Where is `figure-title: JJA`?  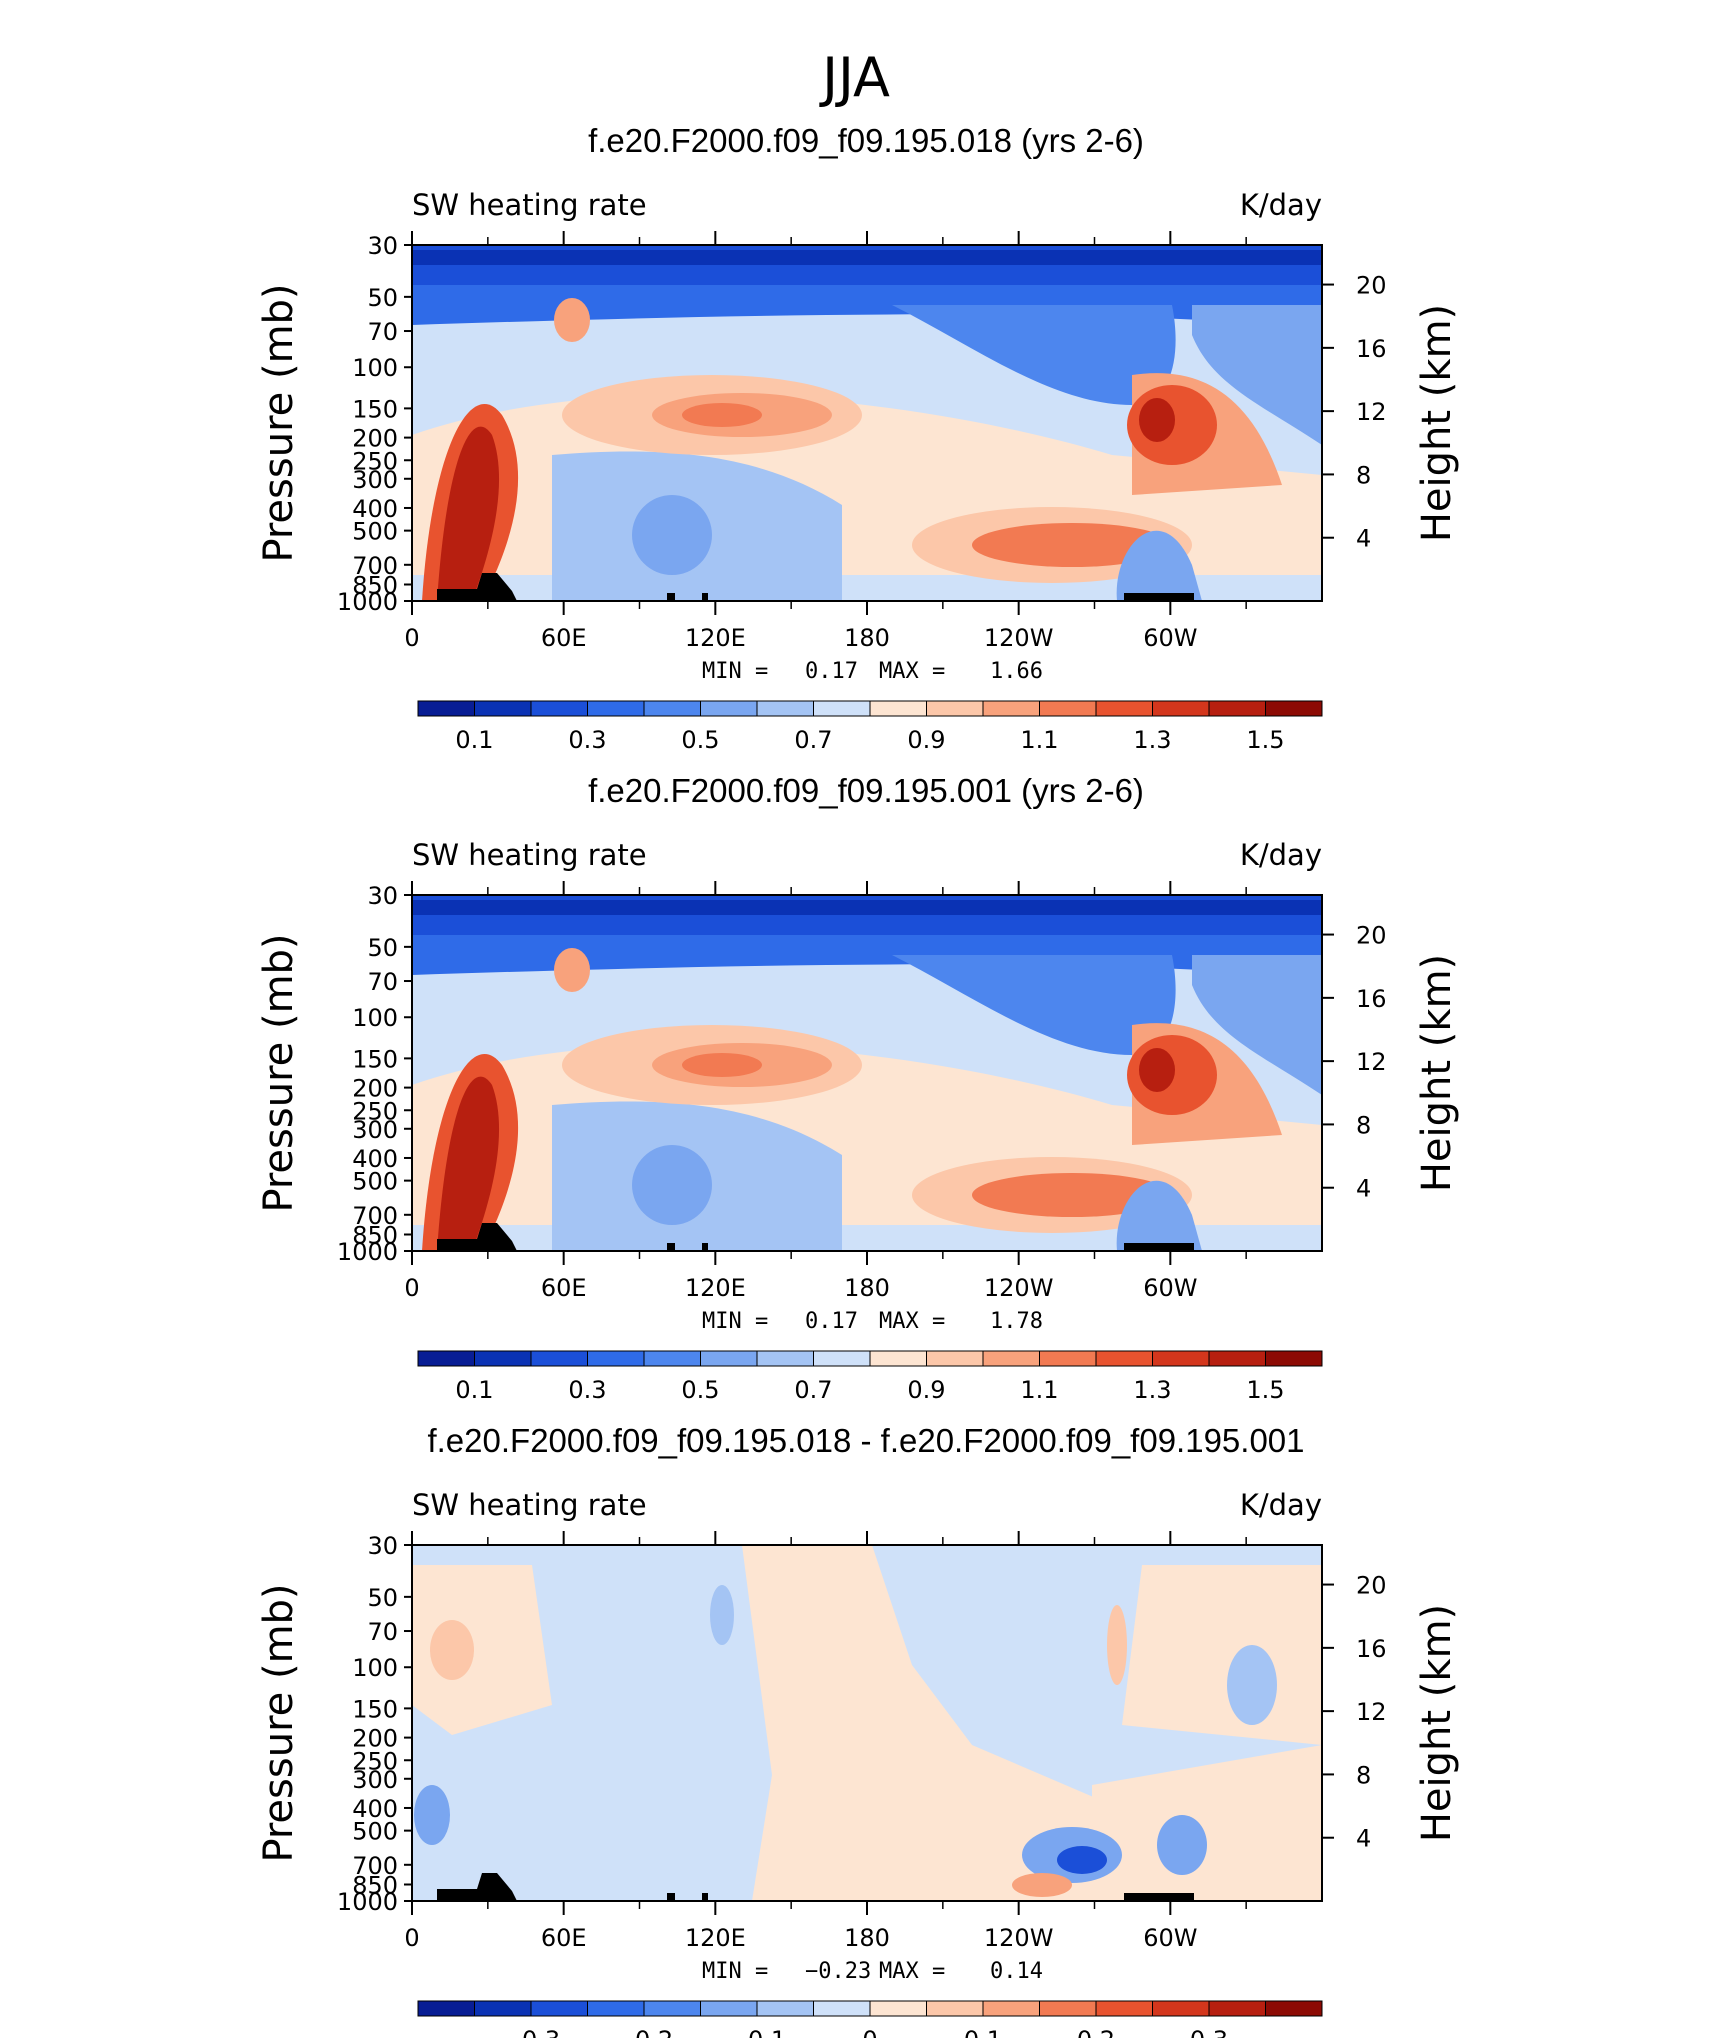 figure-title: JJA is located at coordinates (854, 77).